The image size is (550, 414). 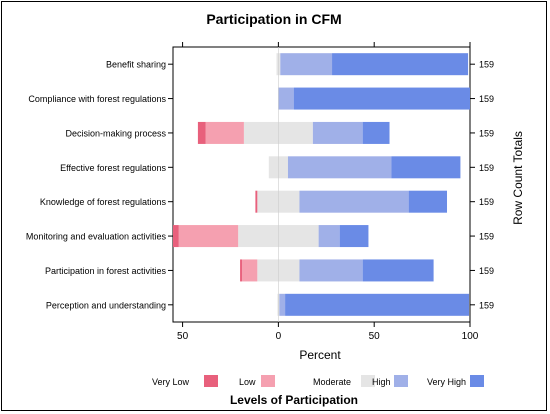 I want to click on legend-swatch-low, so click(x=268, y=381).